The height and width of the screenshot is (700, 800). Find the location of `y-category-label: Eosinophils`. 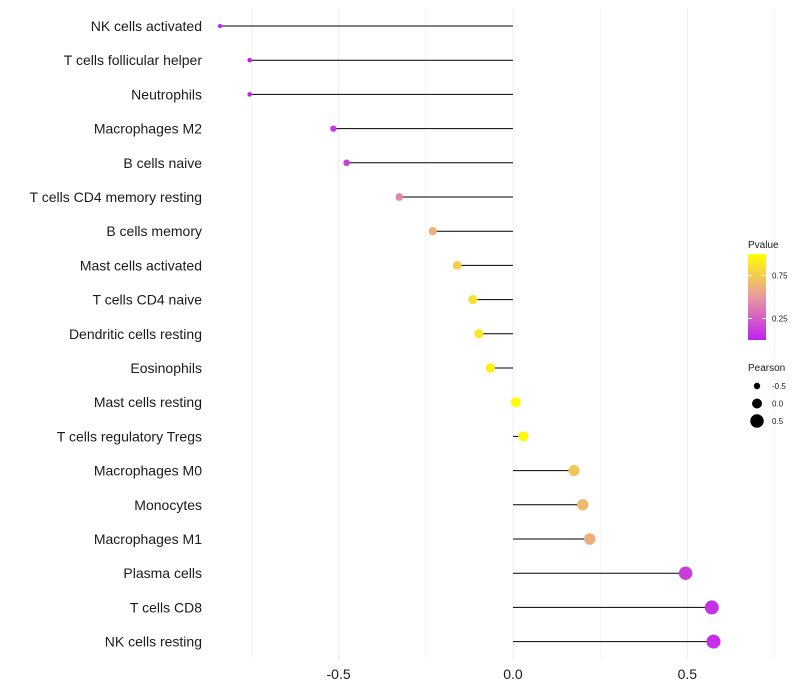

y-category-label: Eosinophils is located at coordinates (166, 368).